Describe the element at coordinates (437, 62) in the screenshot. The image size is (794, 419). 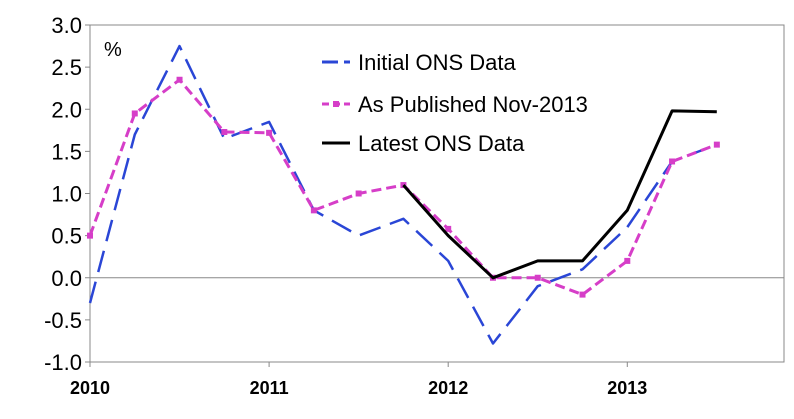
I see `legend-label: Initial ONS Data` at that location.